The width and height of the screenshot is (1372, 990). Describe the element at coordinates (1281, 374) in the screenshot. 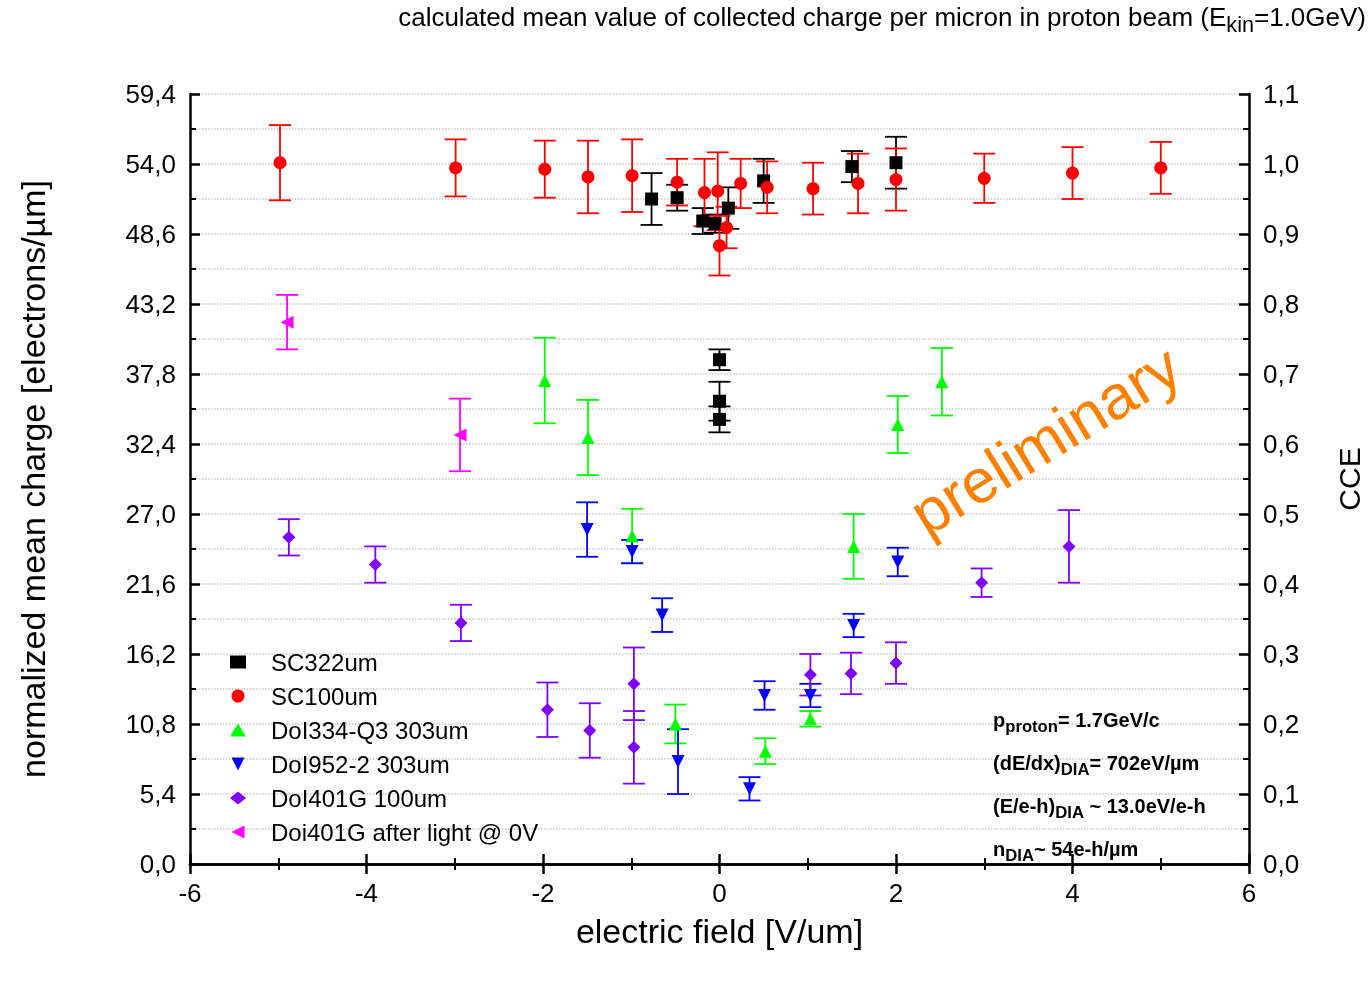

I see `y2-tick-label: 0,7` at that location.